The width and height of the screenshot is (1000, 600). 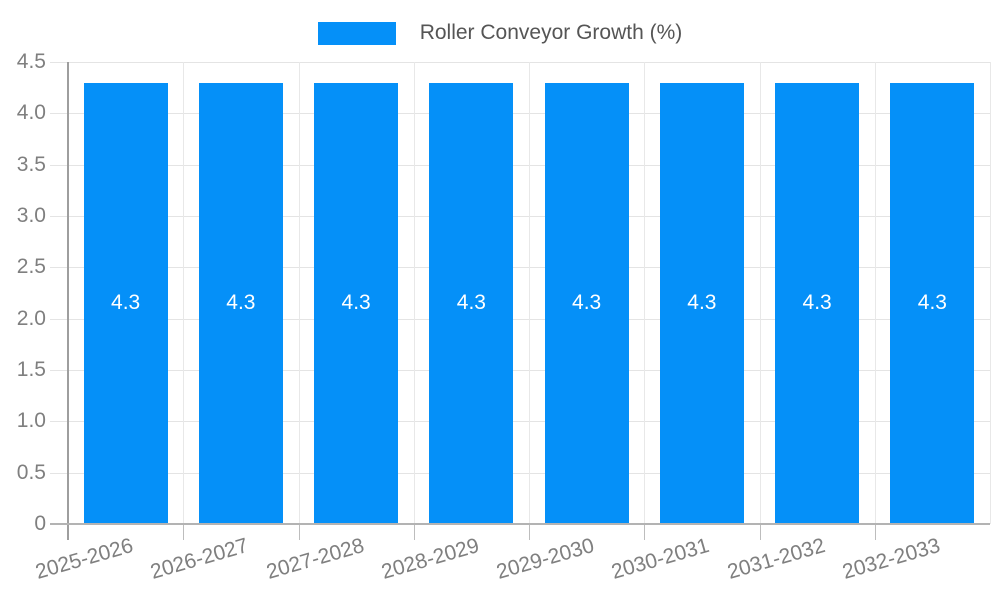 What do you see at coordinates (551, 32) in the screenshot?
I see `legend-label: Roller Conveyor Growth (%)` at bounding box center [551, 32].